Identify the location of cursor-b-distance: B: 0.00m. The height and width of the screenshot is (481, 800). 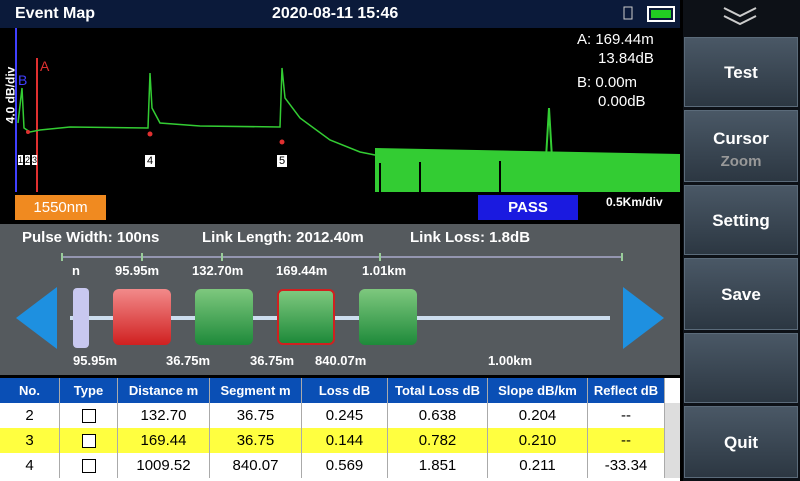
(607, 82).